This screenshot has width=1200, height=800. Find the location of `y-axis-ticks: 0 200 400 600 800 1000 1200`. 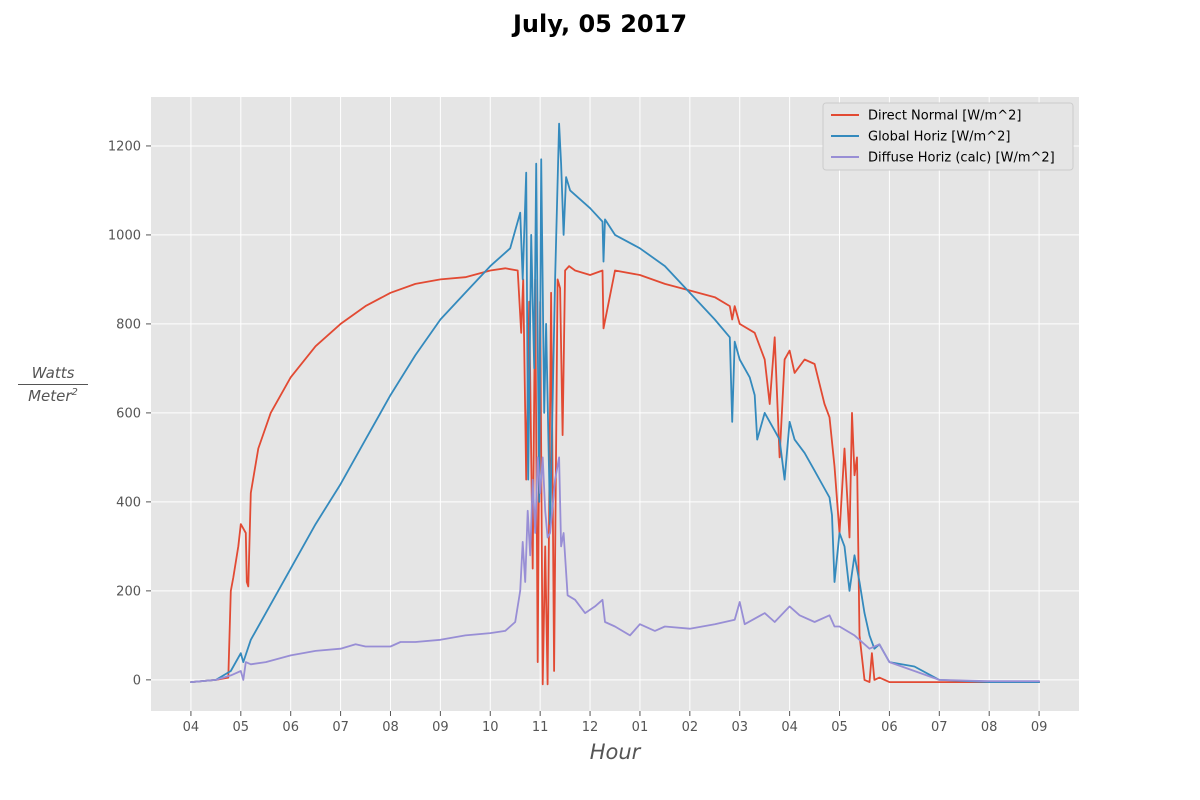

y-axis-ticks: 0 200 400 600 800 1000 1200 is located at coordinates (129, 413).